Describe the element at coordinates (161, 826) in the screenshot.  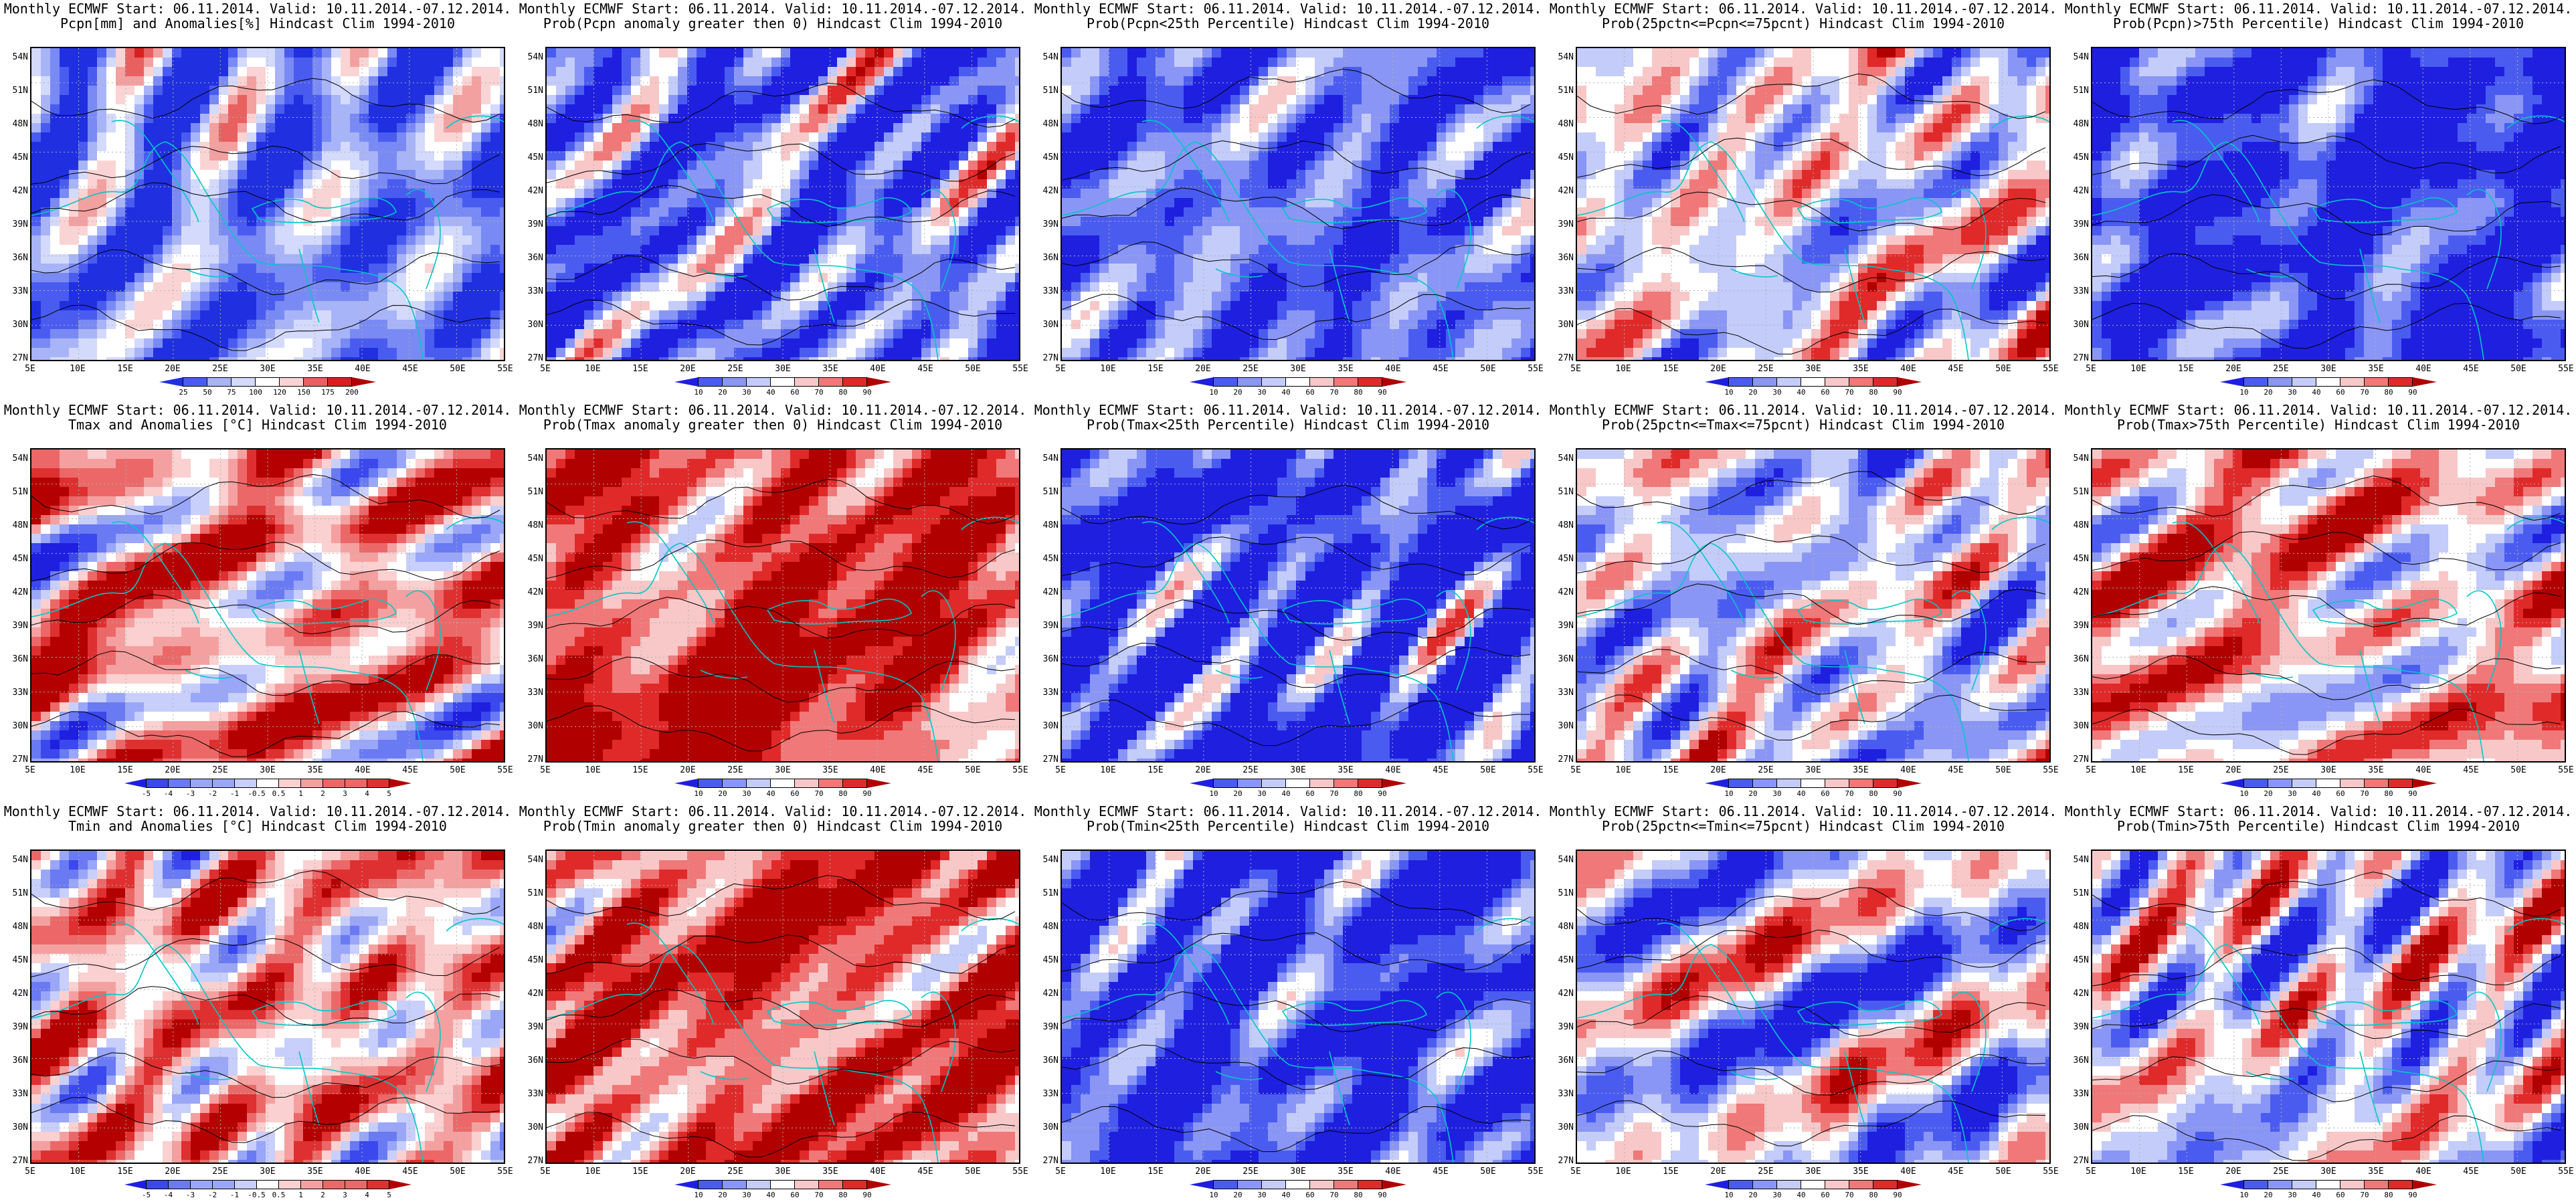
I see `panel-variable: Tmin and Anomalies [°C]` at that location.